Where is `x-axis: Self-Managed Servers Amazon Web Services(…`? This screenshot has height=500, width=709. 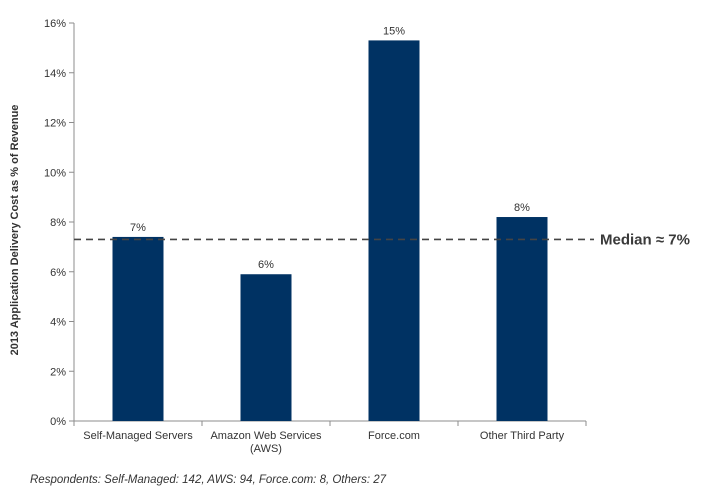 x-axis: Self-Managed Servers Amazon Web Services(… is located at coordinates (330, 437).